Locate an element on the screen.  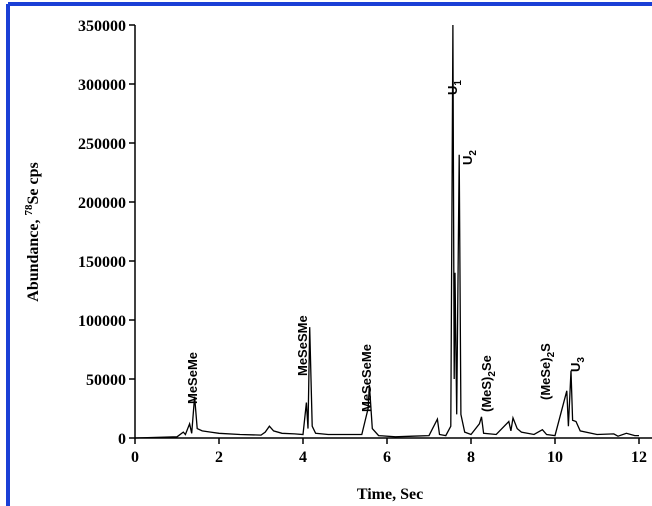
peak-annotation: MeSeMe is located at coordinates (192, 378).